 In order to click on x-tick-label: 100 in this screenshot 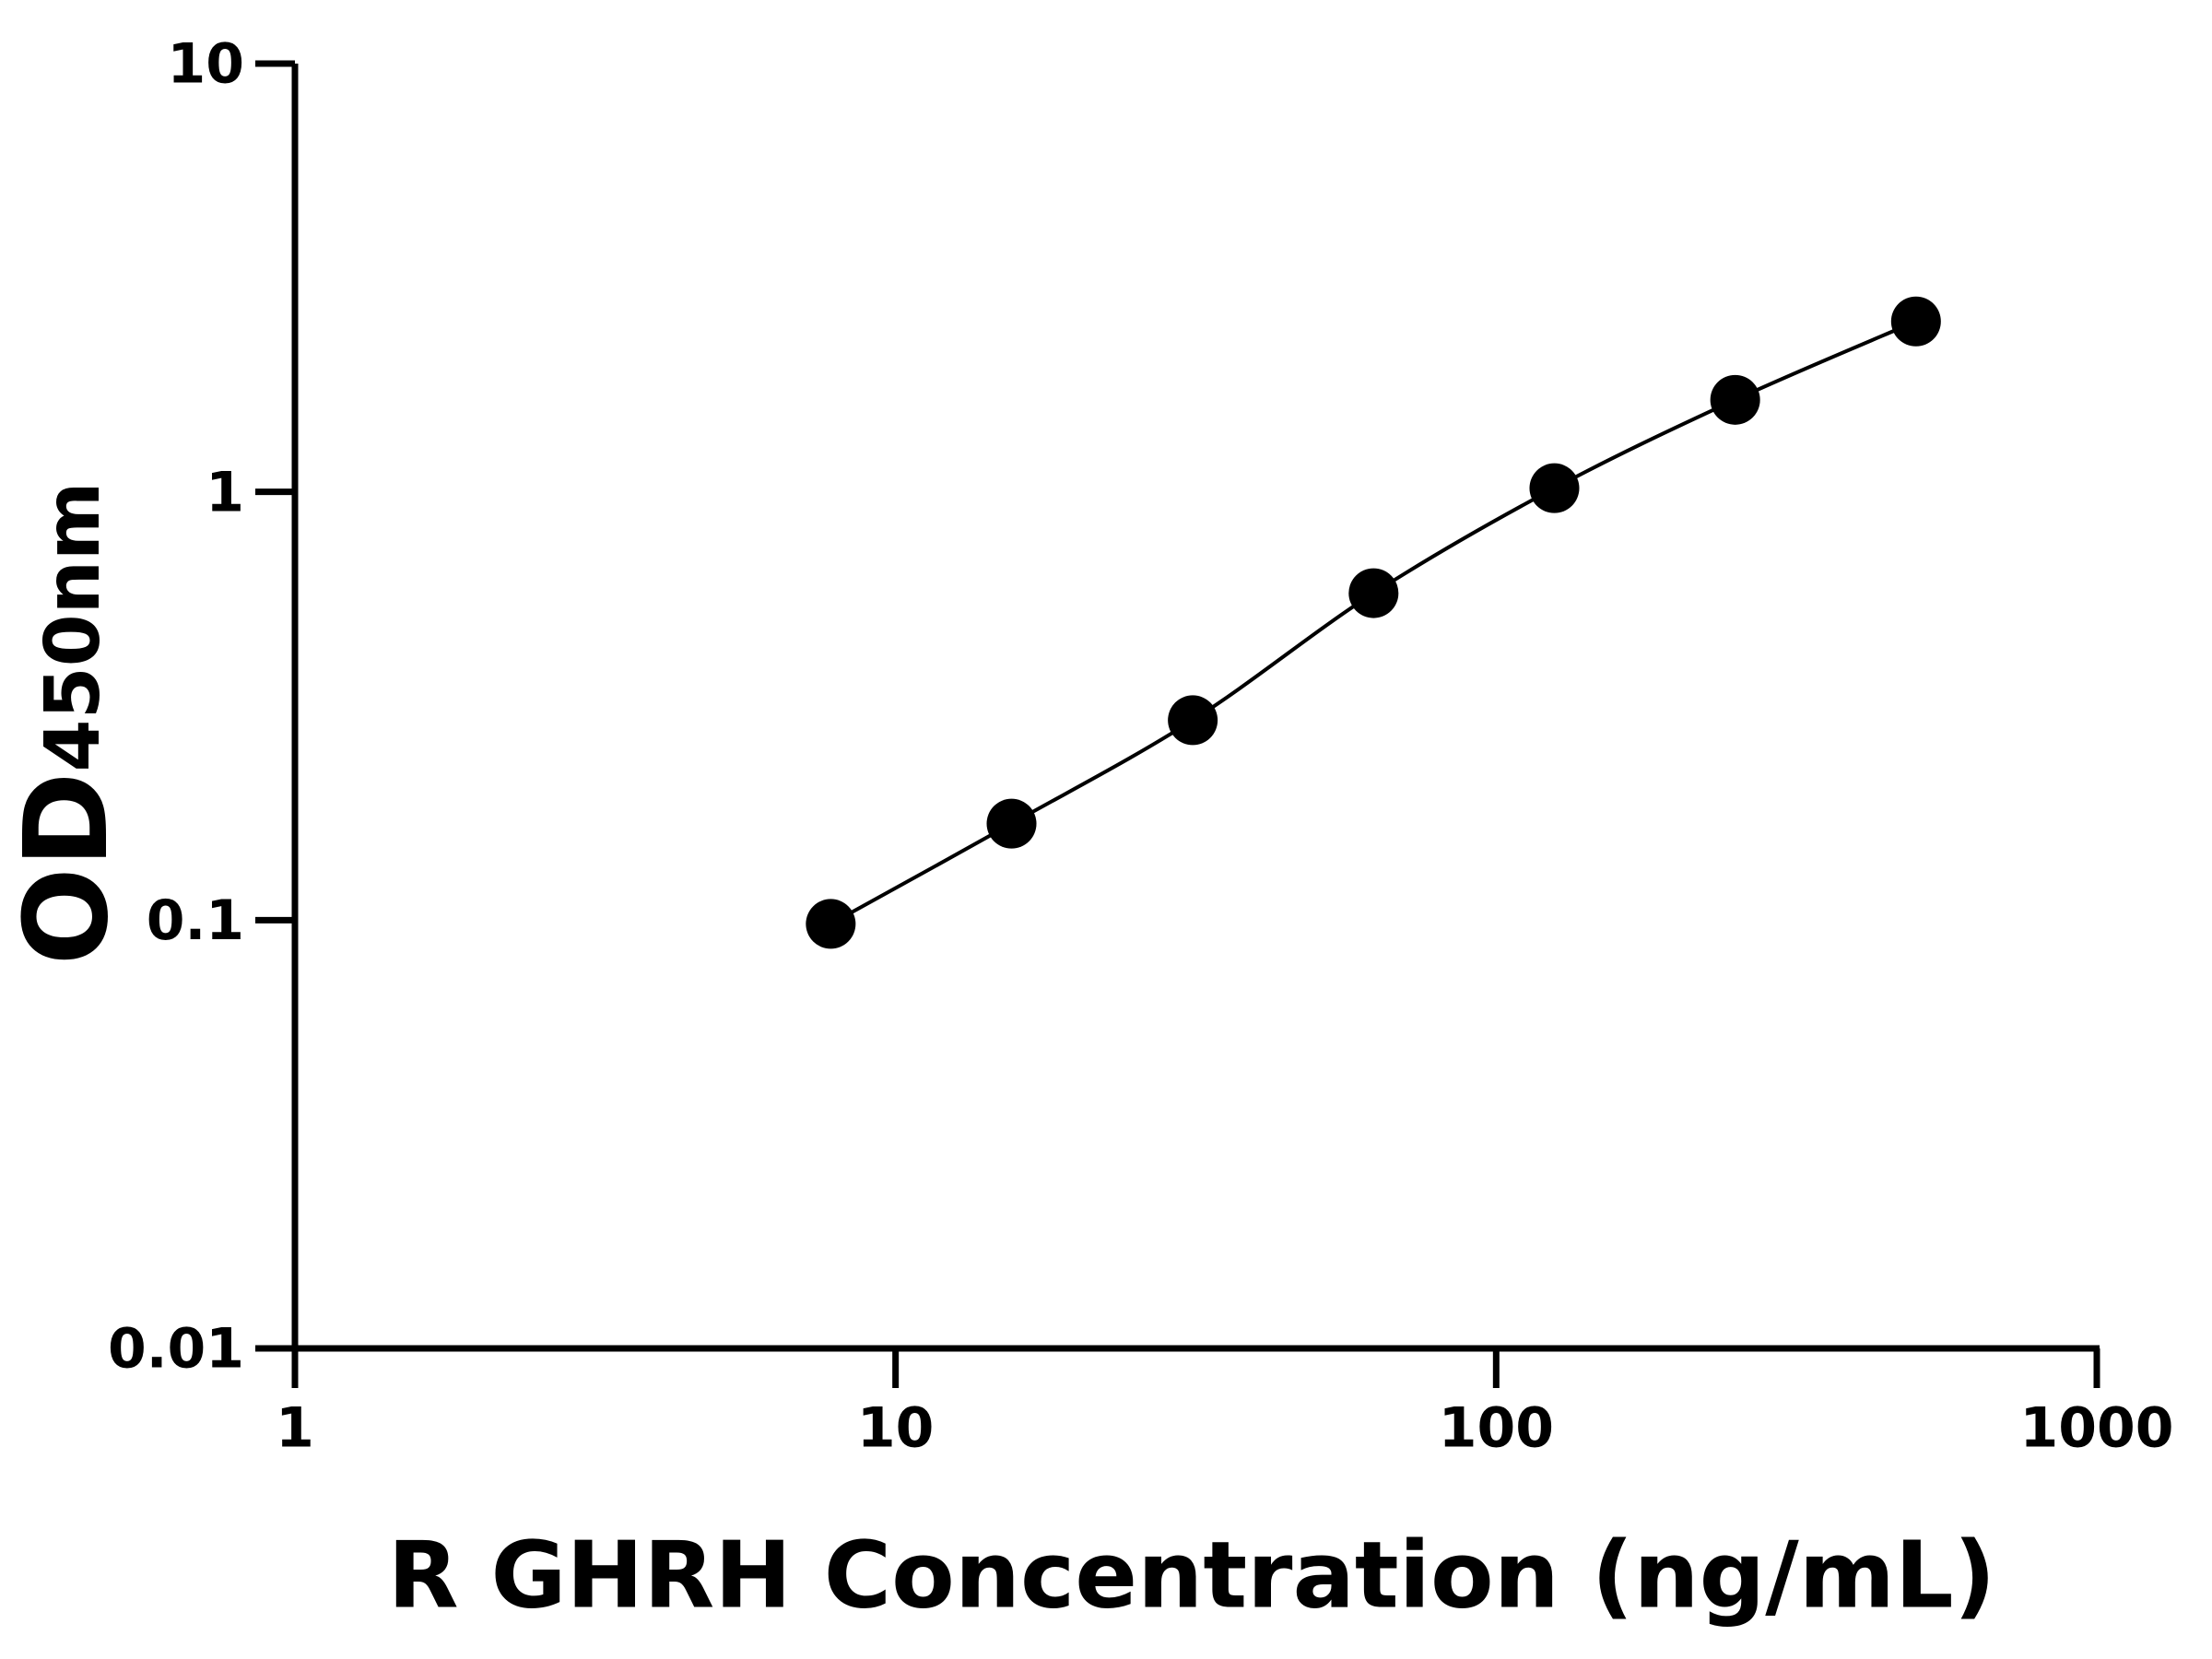, I will do `click(1496, 1428)`.